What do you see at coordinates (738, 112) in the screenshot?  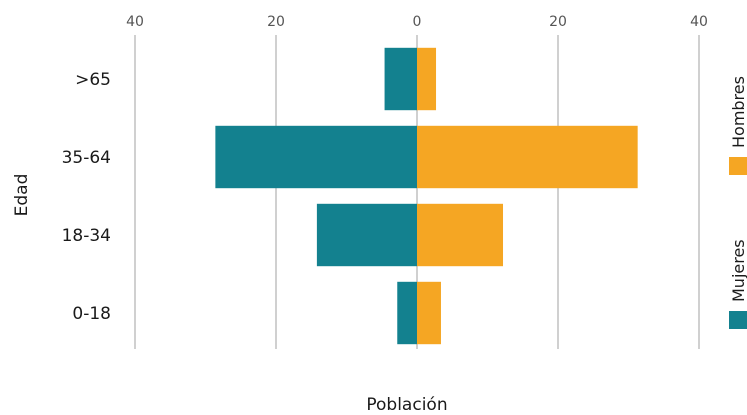 I see `legend-label-hombres: Hombres` at bounding box center [738, 112].